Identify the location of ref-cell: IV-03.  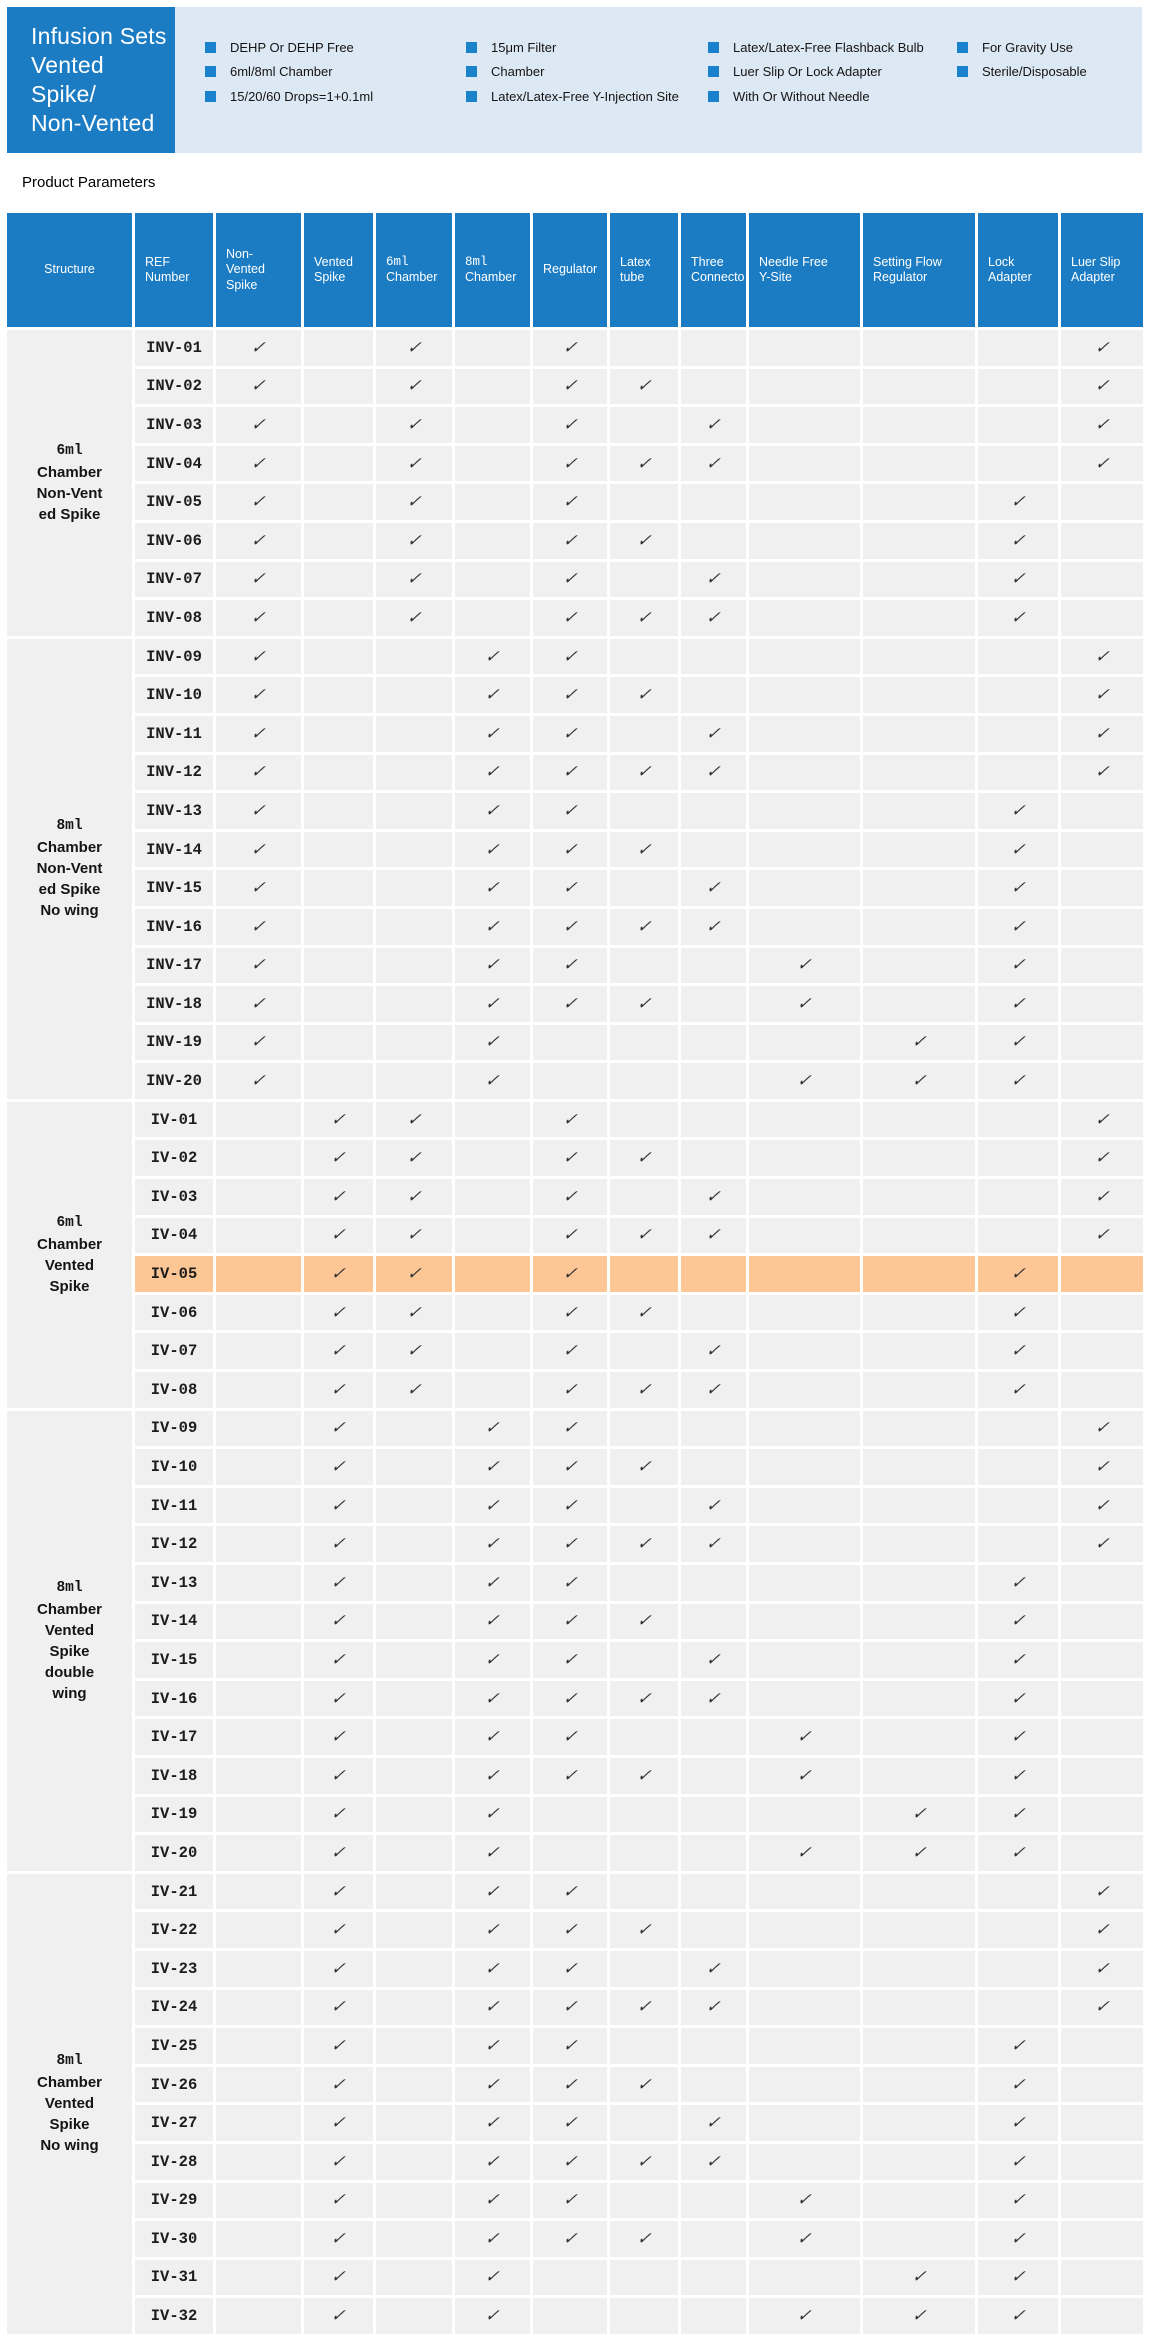
(174, 1197).